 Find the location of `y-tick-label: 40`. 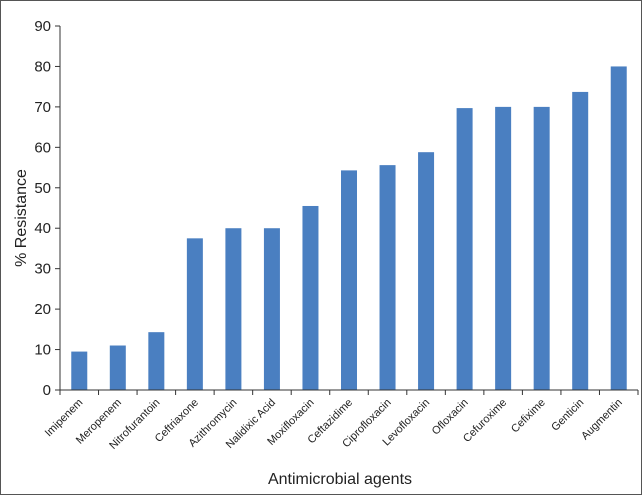

y-tick-label: 40 is located at coordinates (42, 228).